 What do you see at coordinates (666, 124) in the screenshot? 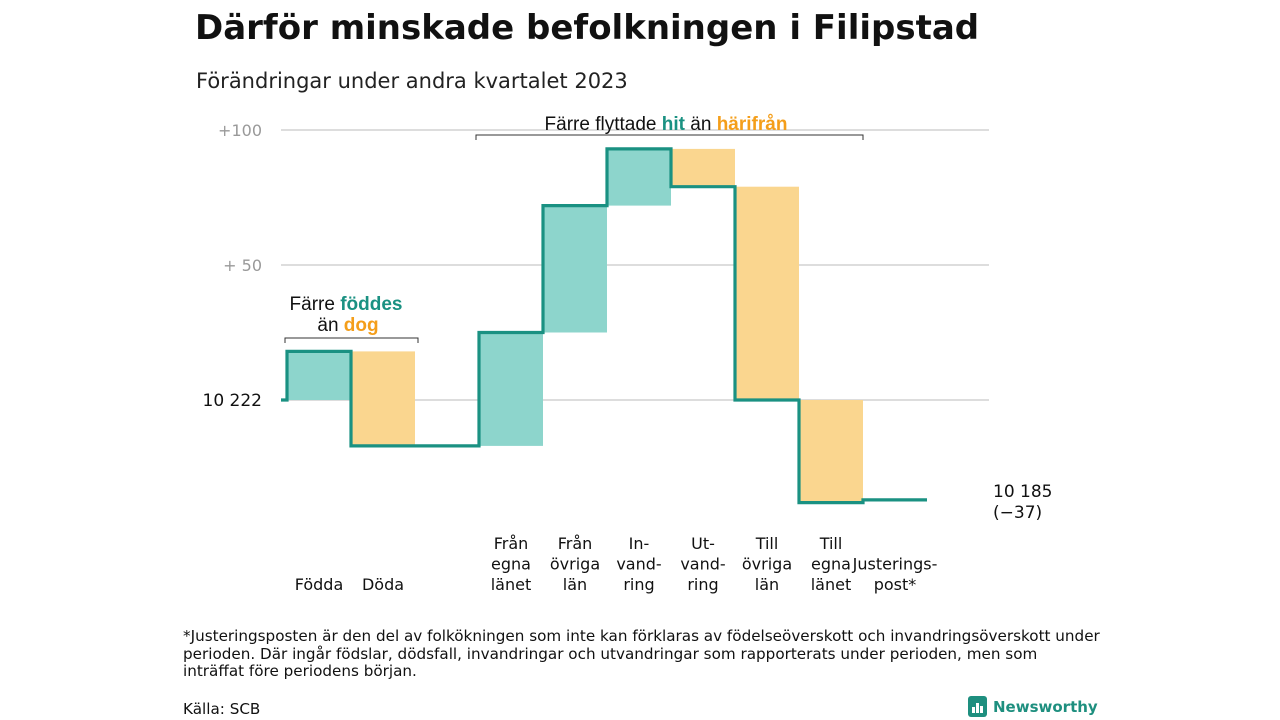
I see `migration-annotation: Färre flyttade hit än härifrån` at bounding box center [666, 124].